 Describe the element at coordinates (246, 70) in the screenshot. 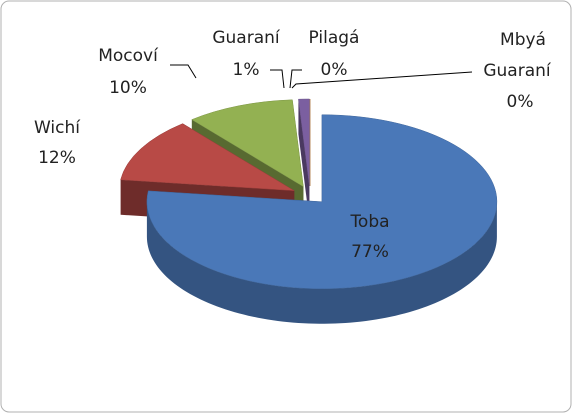

I see `slice-value-label: 1%` at that location.